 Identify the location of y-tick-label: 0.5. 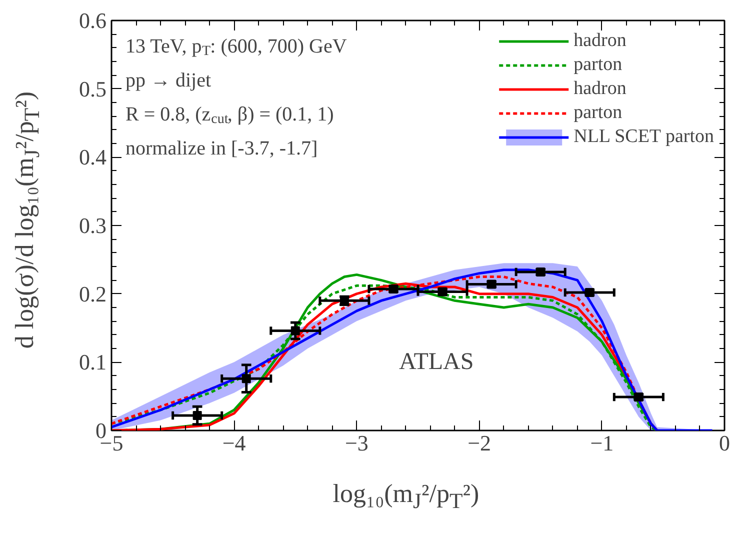
(92, 89).